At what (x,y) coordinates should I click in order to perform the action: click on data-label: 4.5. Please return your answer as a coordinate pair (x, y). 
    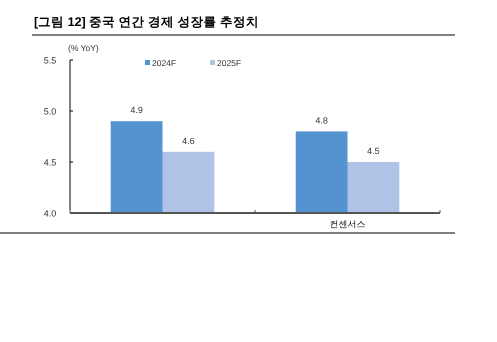
    Looking at the image, I should click on (373, 151).